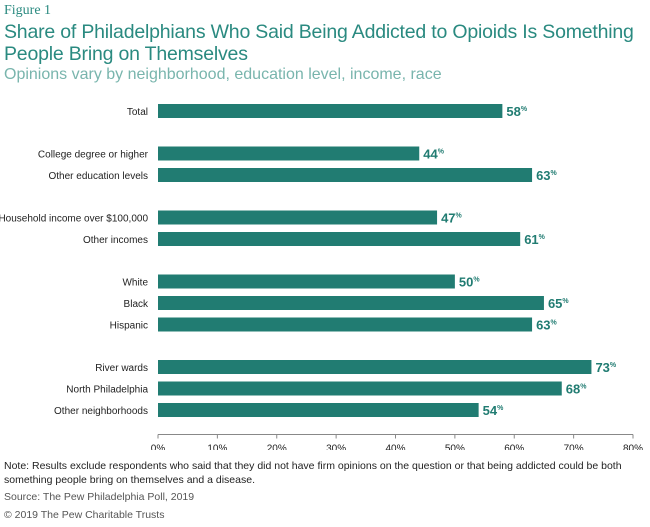 Image resolution: width=650 pixels, height=527 pixels. Describe the element at coordinates (129, 326) in the screenshot. I see `category-label: Hispanic` at that location.